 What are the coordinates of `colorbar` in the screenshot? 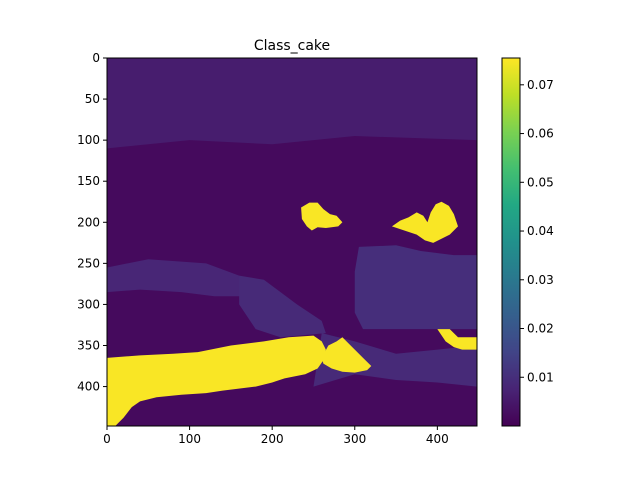 It's located at (511, 242).